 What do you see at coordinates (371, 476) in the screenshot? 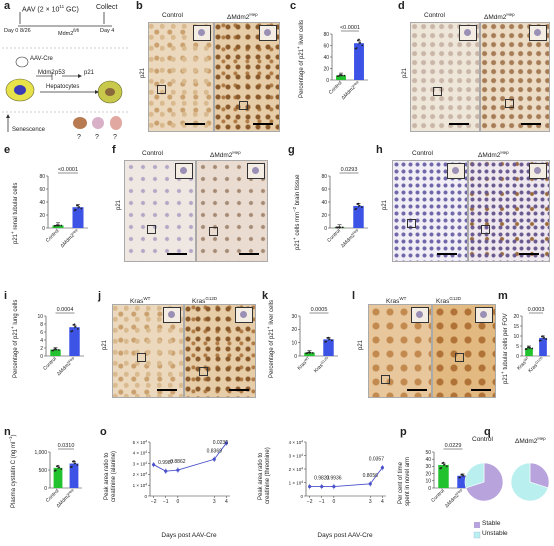
I see `o-right-p-value: 0.8056` at bounding box center [371, 476].